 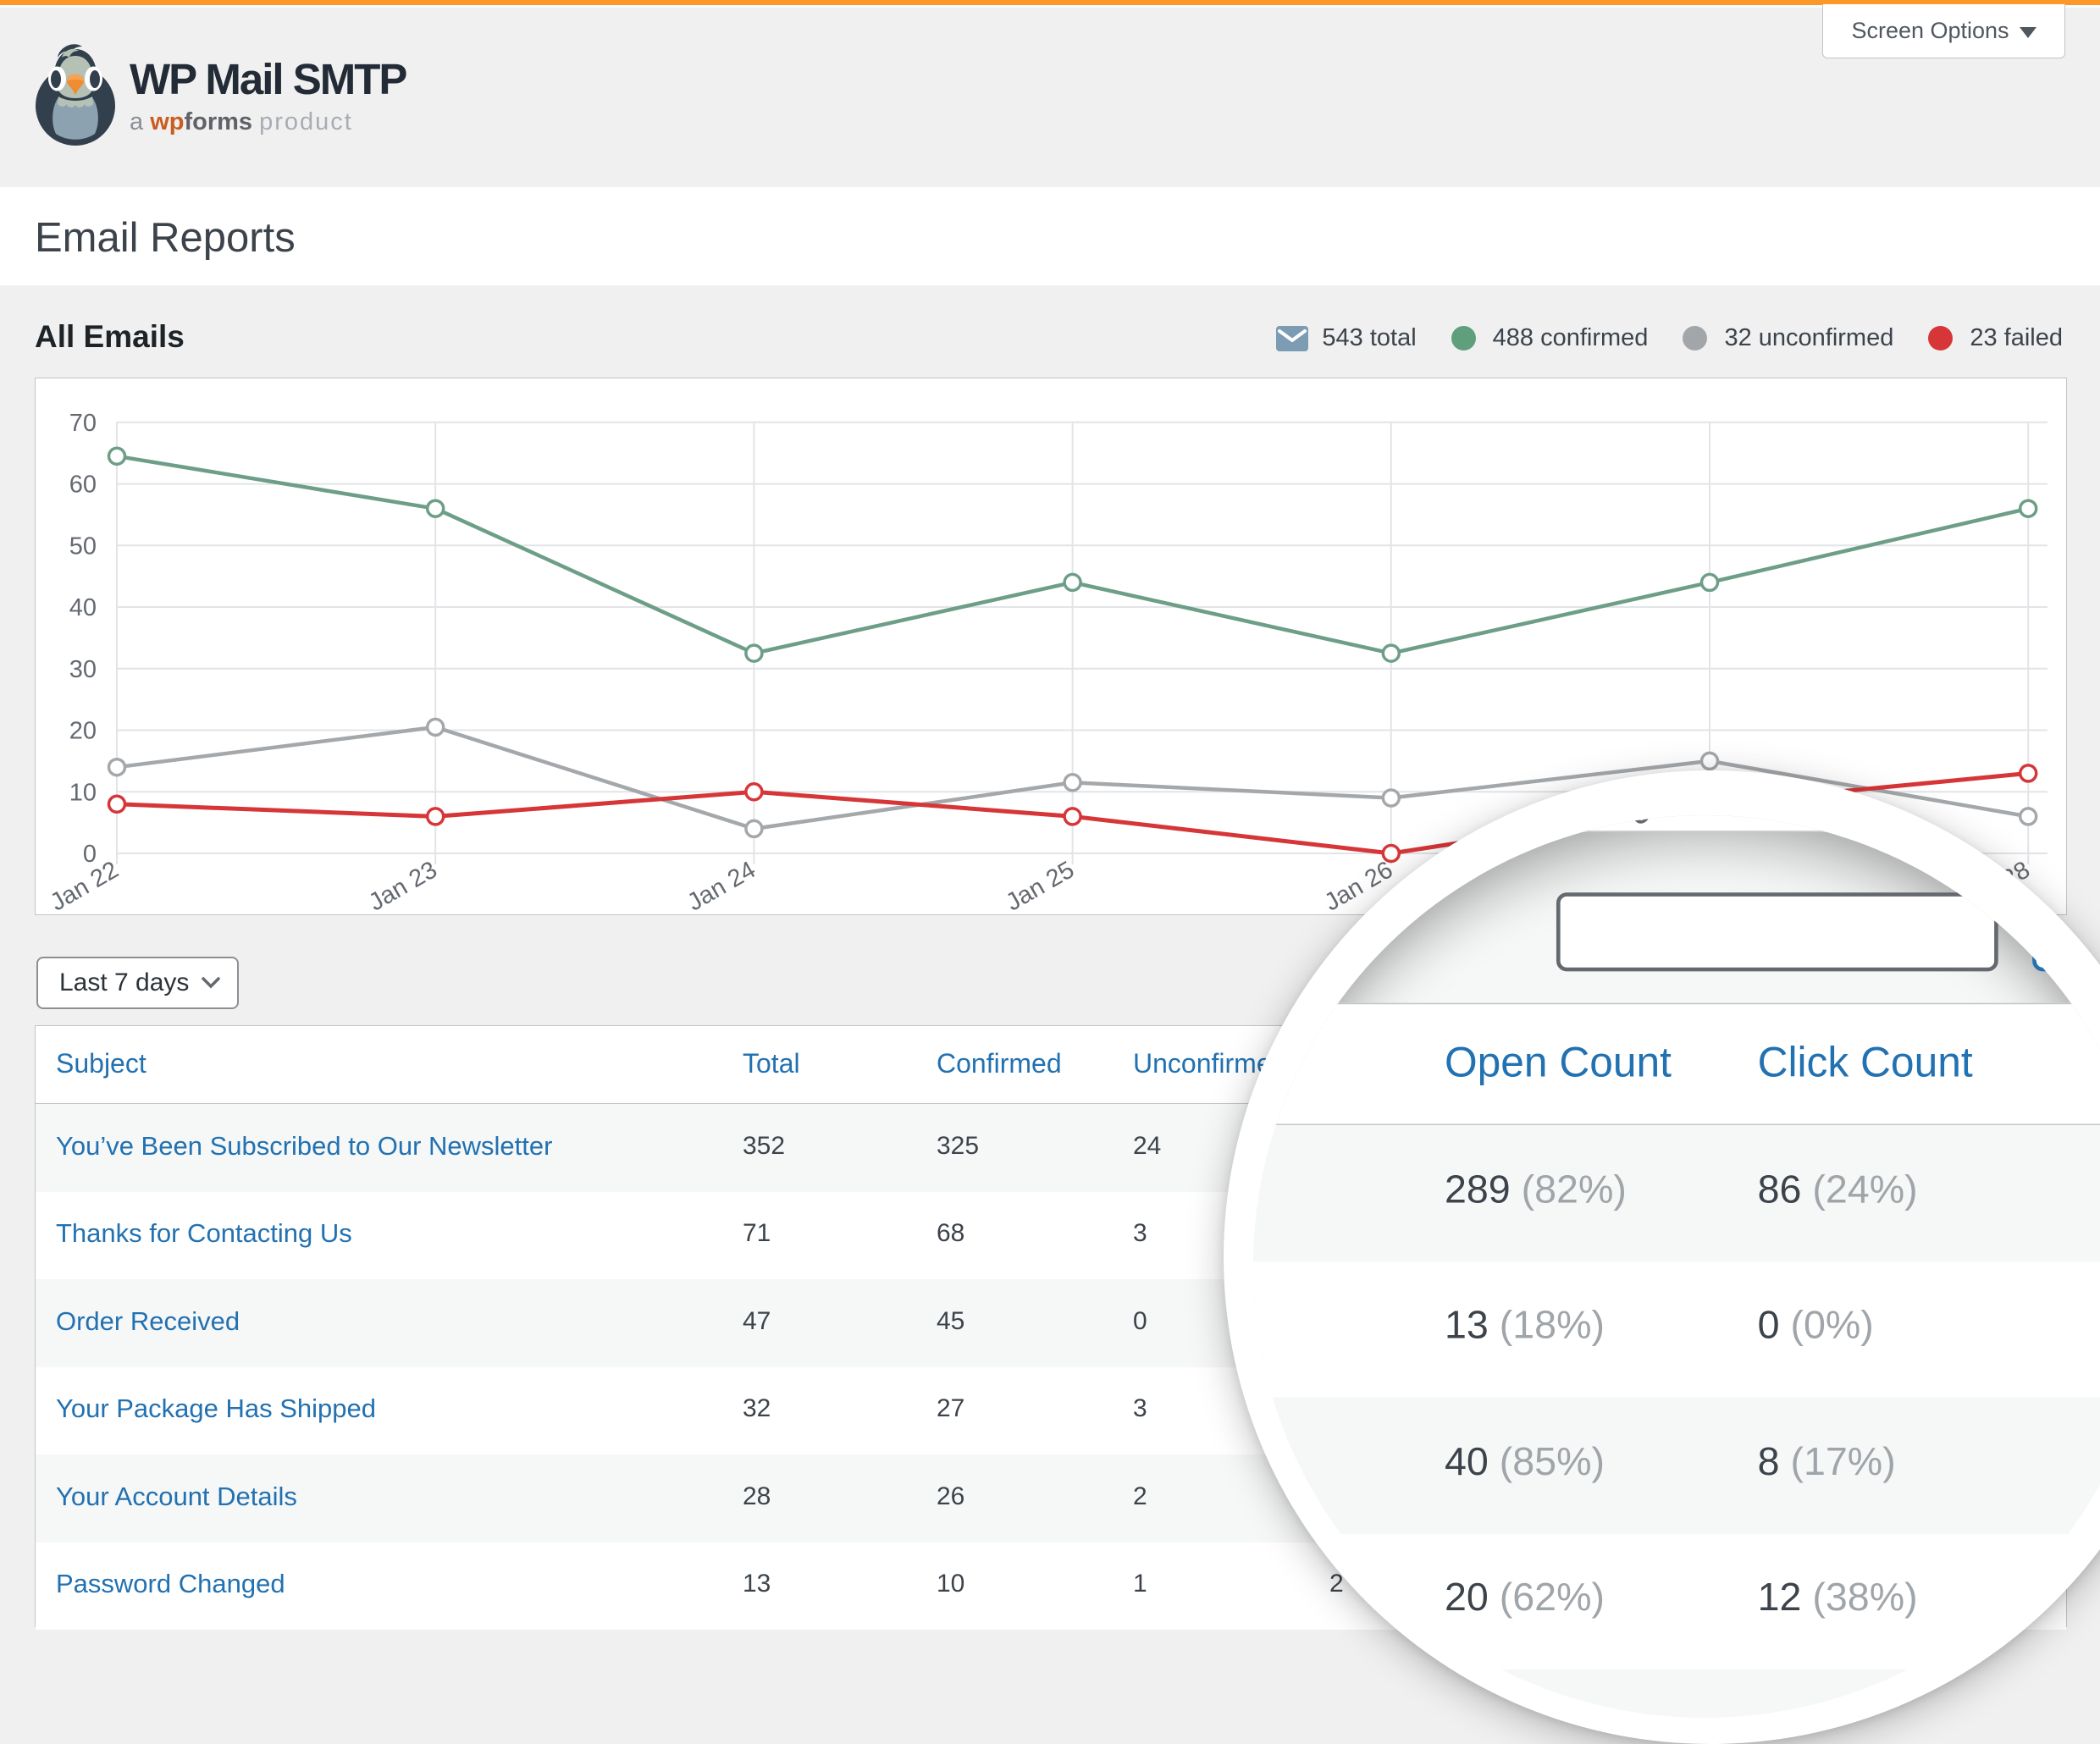 I want to click on svg-text: 0, so click(x=90, y=855).